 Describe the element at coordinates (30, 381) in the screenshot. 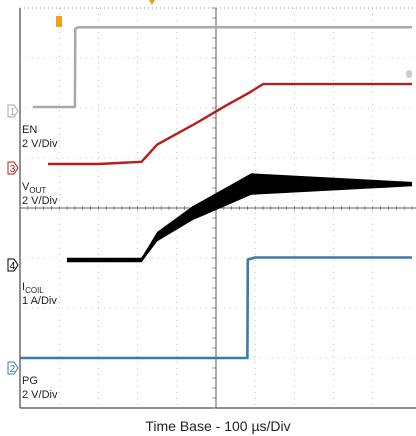

I see `channel-name-label: PG` at that location.